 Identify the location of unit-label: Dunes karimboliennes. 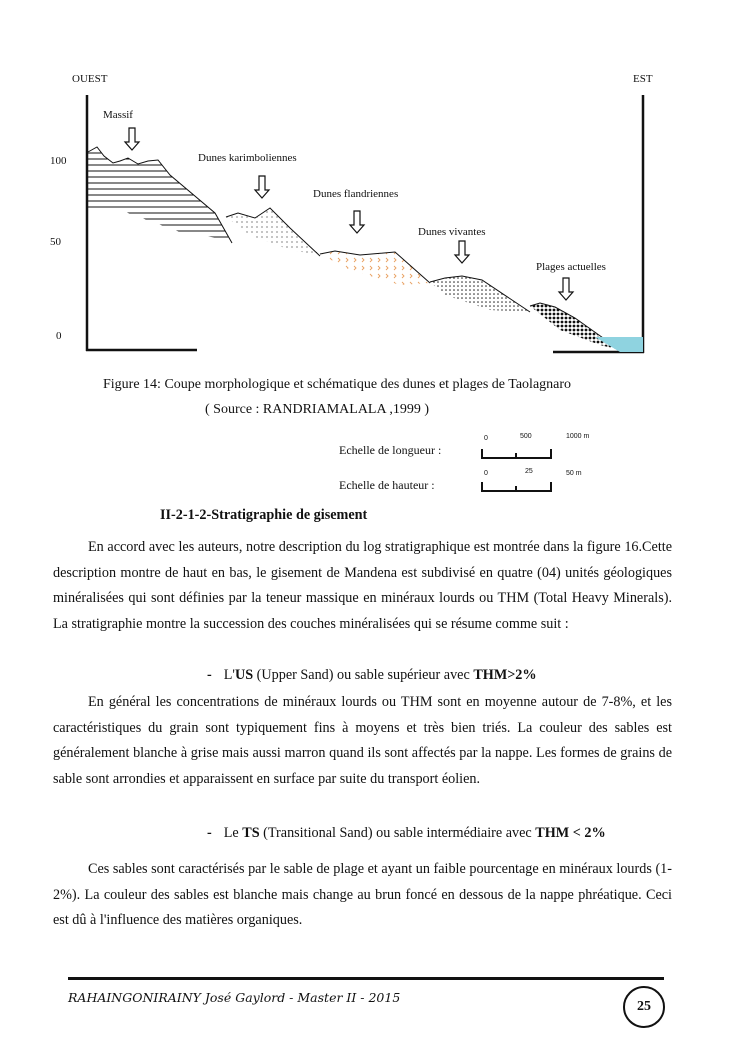
(247, 158).